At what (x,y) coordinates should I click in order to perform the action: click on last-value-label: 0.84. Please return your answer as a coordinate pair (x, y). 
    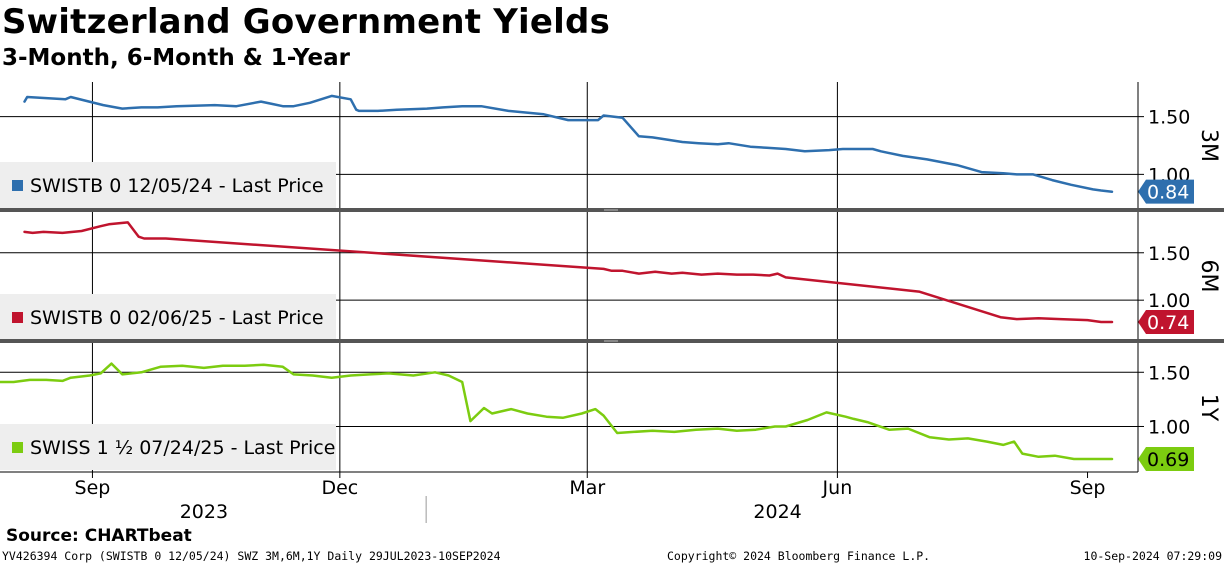
    Looking at the image, I should click on (1168, 193).